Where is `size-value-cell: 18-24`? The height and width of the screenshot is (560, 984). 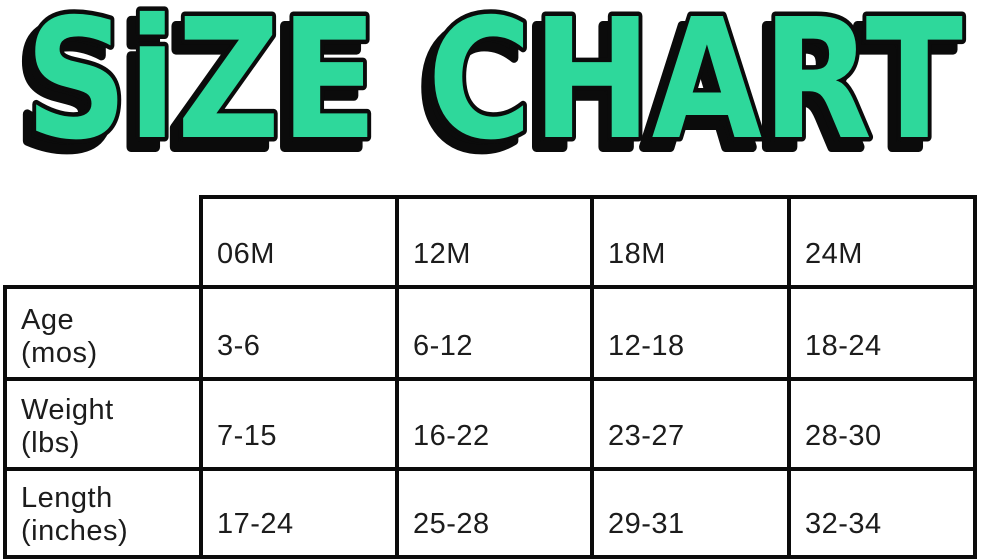 size-value-cell: 18-24 is located at coordinates (882, 333).